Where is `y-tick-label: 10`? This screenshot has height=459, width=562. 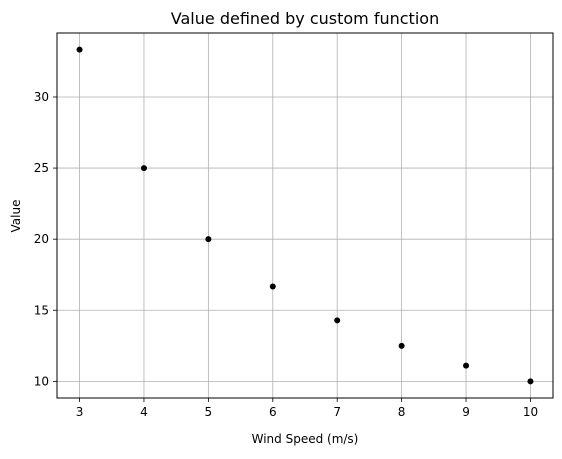
y-tick-label: 10 is located at coordinates (41, 381).